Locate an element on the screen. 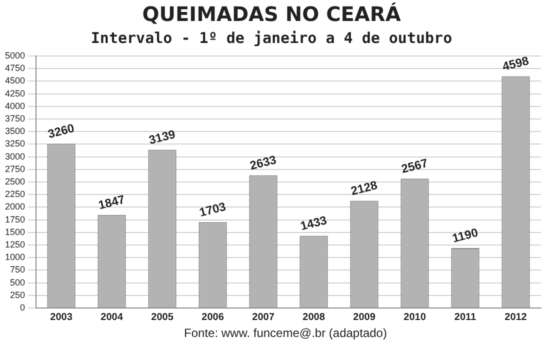 This screenshot has width=551, height=350. y-tick-label: 1250 is located at coordinates (15, 244).